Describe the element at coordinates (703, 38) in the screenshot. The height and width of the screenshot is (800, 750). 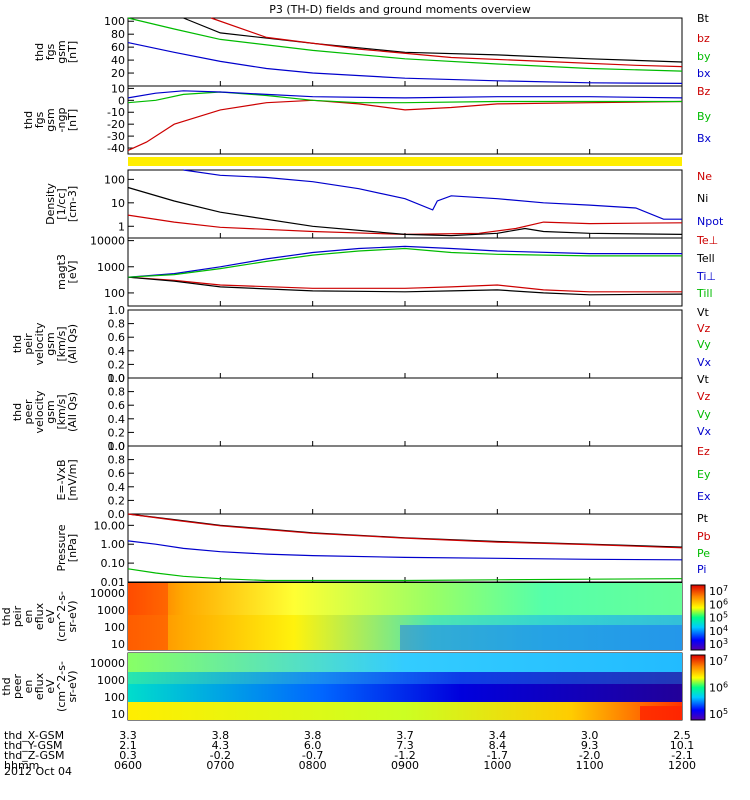
I see `legend-bz: bz` at that location.